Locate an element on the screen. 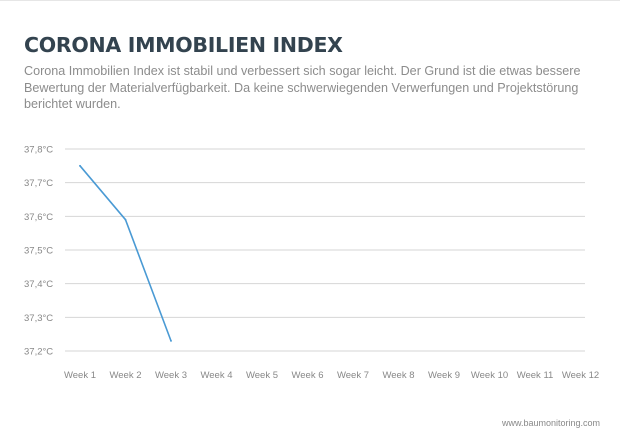 The image size is (620, 440). y-tick-label: 37,4°C is located at coordinates (38, 284).